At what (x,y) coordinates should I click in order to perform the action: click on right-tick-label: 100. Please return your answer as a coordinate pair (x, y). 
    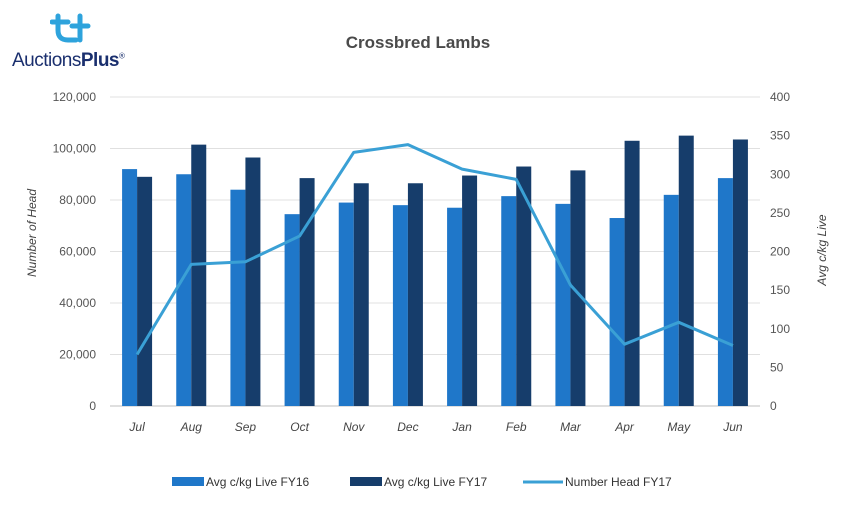
    Looking at the image, I should click on (780, 329).